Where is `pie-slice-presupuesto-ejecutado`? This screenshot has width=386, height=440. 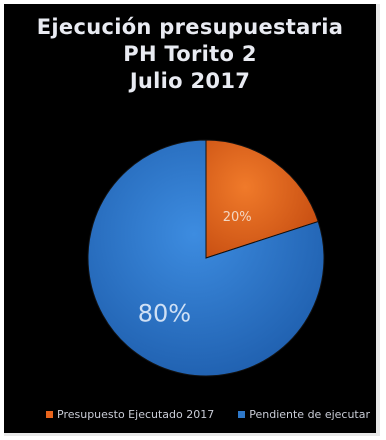
pie-slice-presupuesto-ejecutado is located at coordinates (262, 199).